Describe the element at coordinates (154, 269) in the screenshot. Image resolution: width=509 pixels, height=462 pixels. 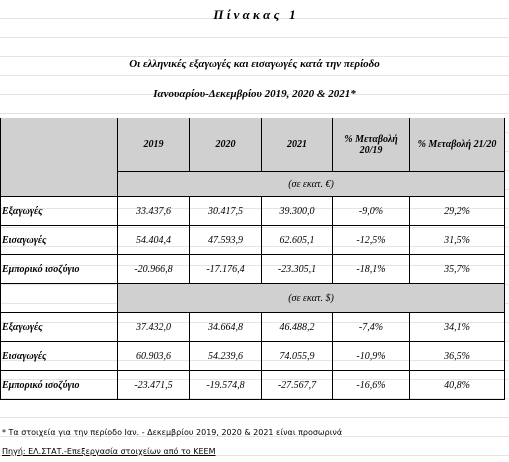
I see `value-cell: -20.966,8` at that location.